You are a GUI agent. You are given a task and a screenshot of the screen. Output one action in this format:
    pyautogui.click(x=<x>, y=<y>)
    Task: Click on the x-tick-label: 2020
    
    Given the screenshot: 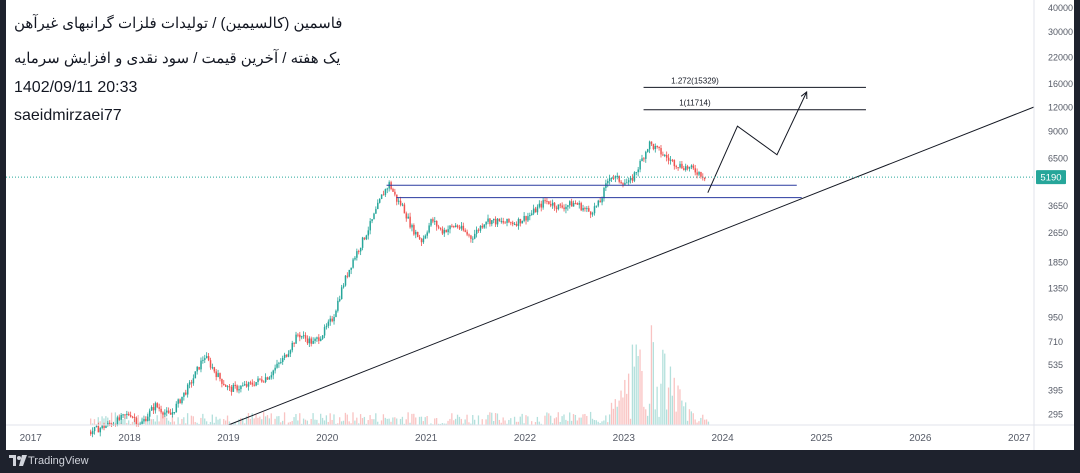 What is the action you would take?
    pyautogui.click(x=327, y=438)
    